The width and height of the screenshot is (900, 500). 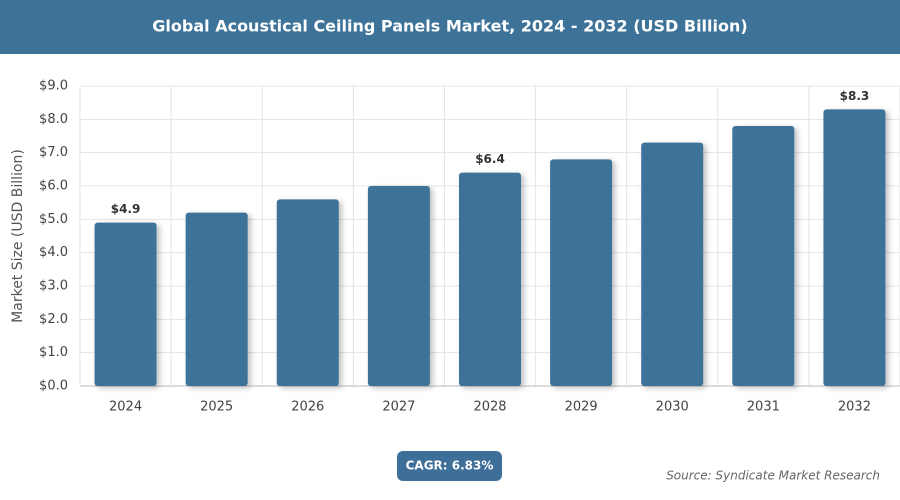 I want to click on y-tick-label: $0.0, so click(x=53, y=386).